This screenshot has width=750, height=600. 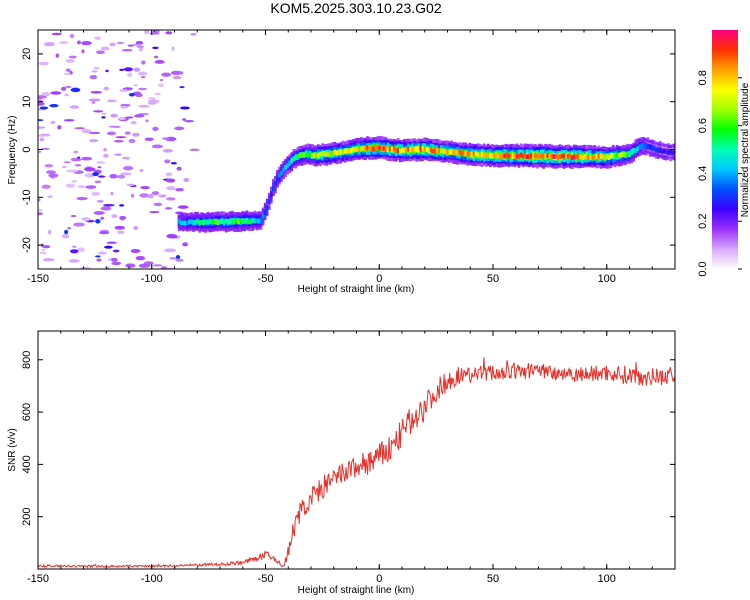 I want to click on colorbar-tick-label: 0.2, so click(x=703, y=221).